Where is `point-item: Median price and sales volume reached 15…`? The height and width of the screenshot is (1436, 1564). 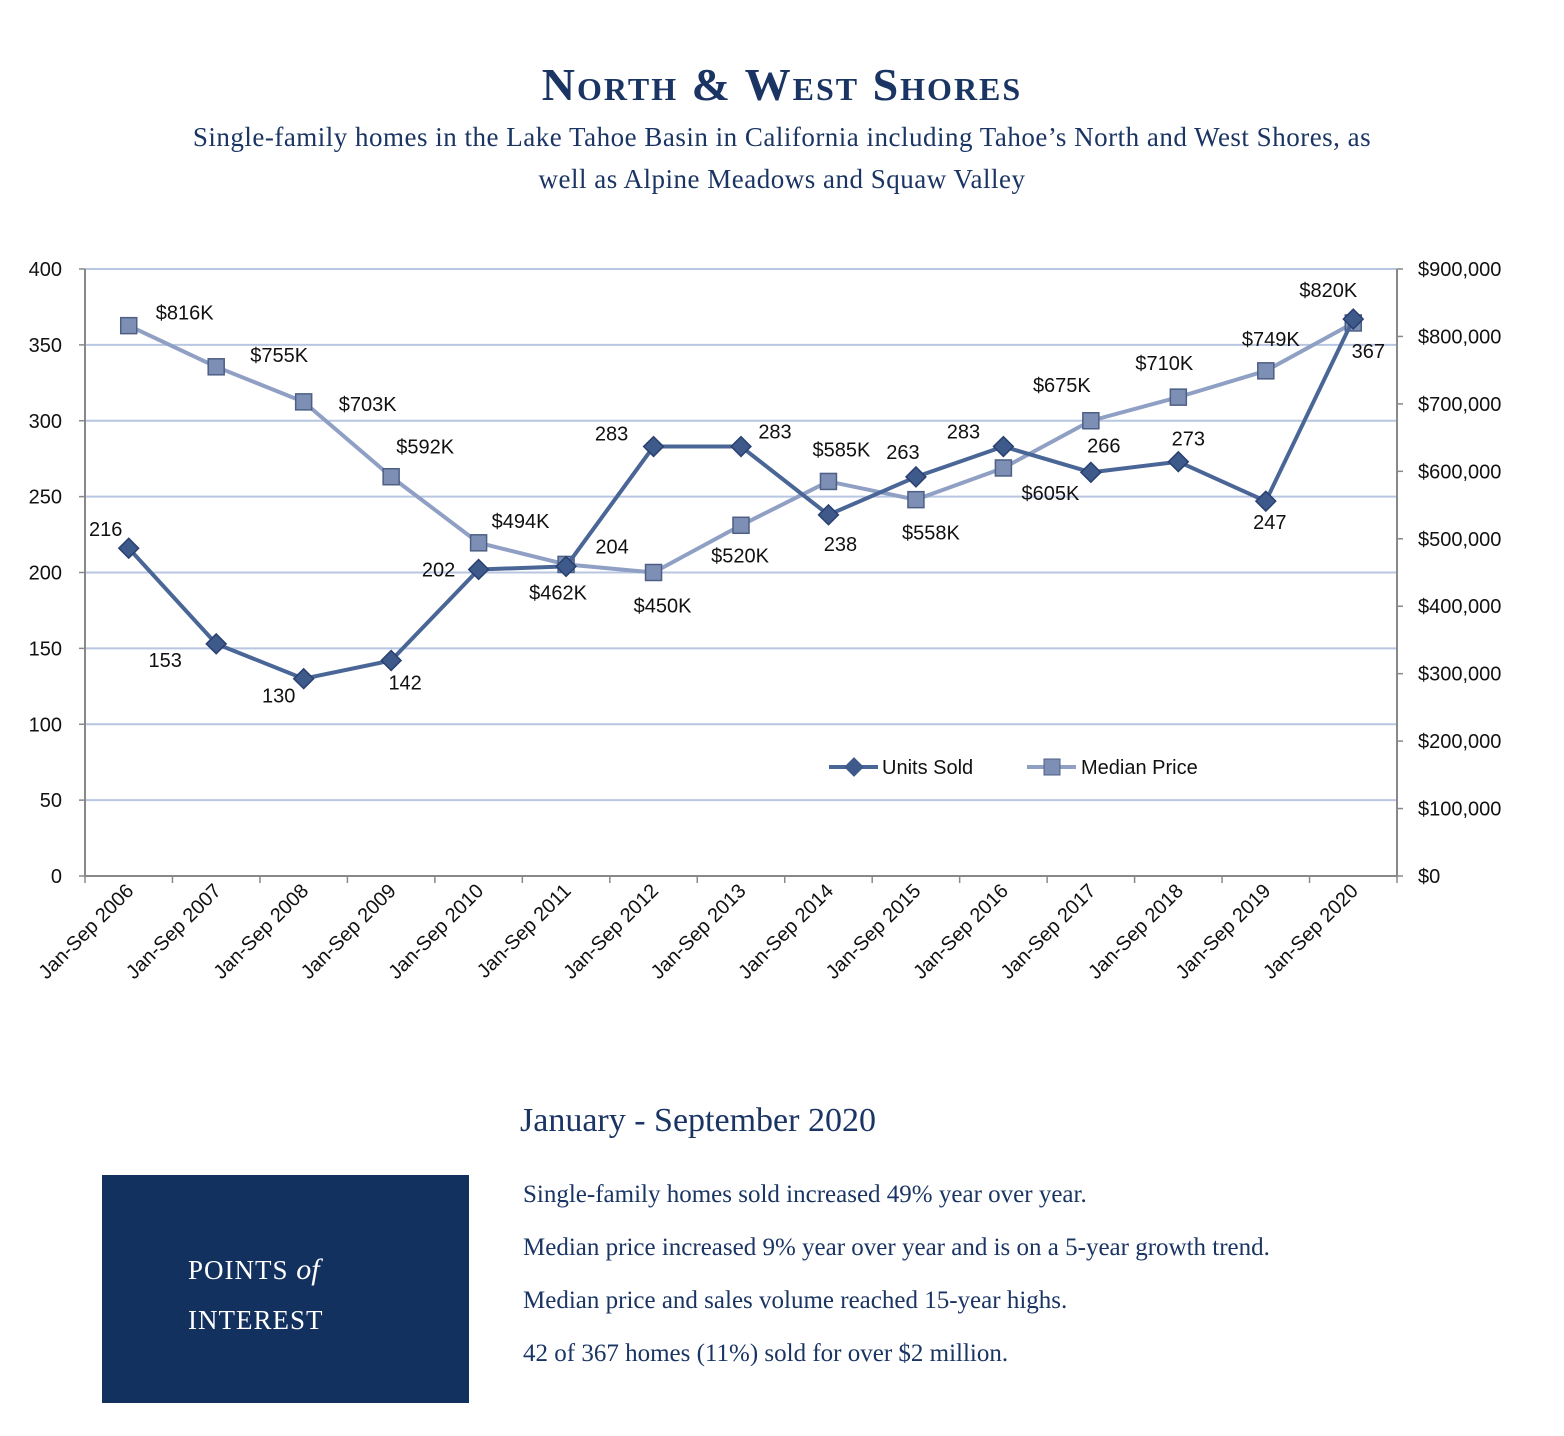 point-item: Median price and sales volume reached 15… is located at coordinates (795, 1300).